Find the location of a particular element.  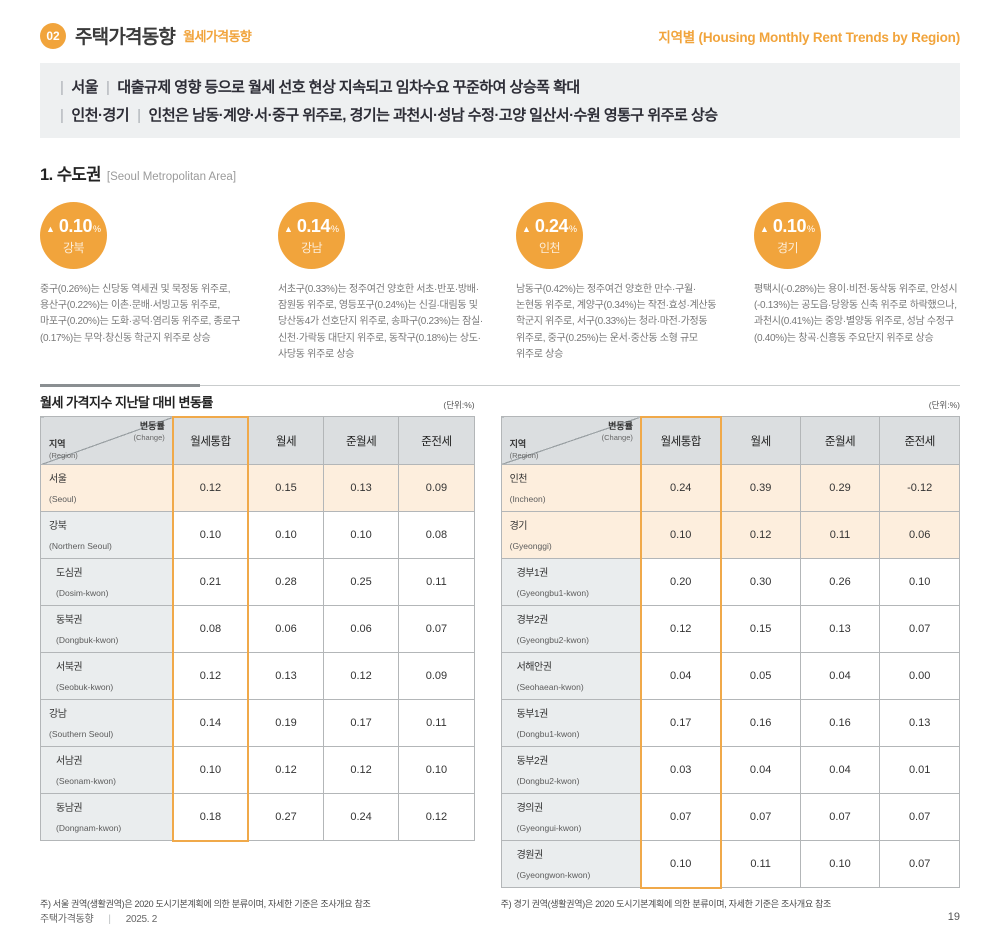

stat-value: 0.10 is located at coordinates (75, 225).